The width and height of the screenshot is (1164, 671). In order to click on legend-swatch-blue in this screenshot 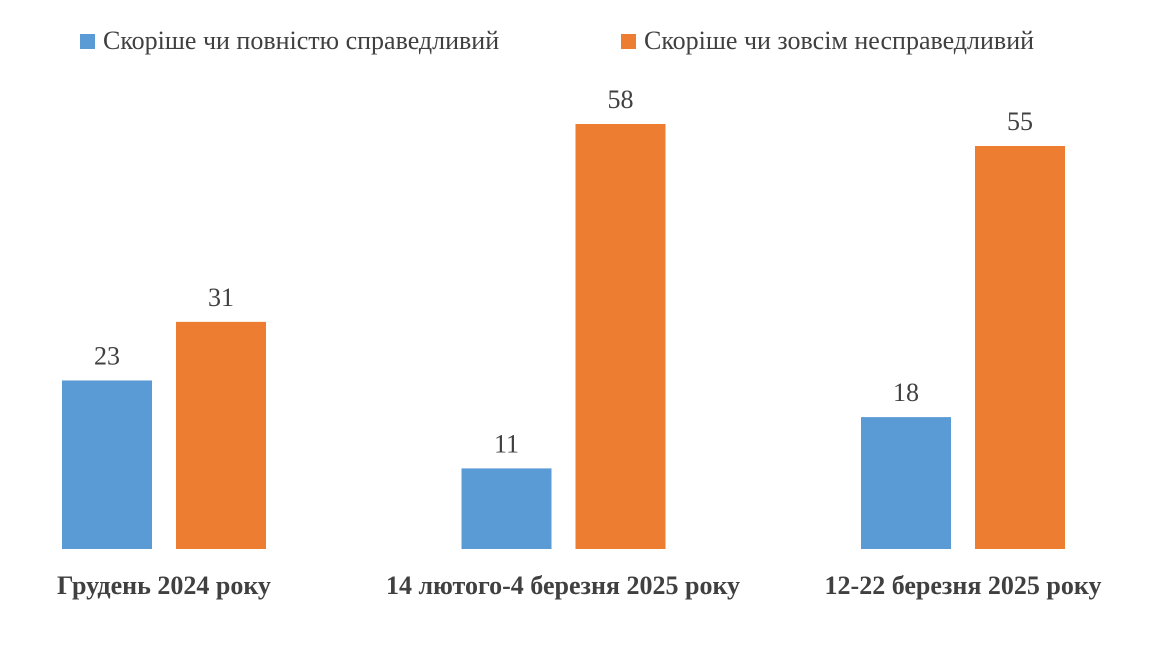, I will do `click(87, 41)`.